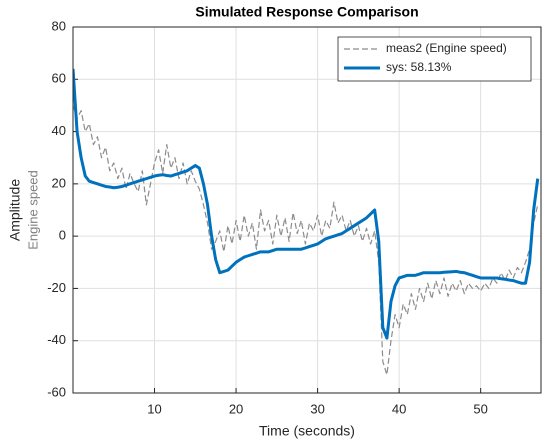 The image size is (550, 445). I want to click on legend-label: sys: 58.13%, so click(419, 67).